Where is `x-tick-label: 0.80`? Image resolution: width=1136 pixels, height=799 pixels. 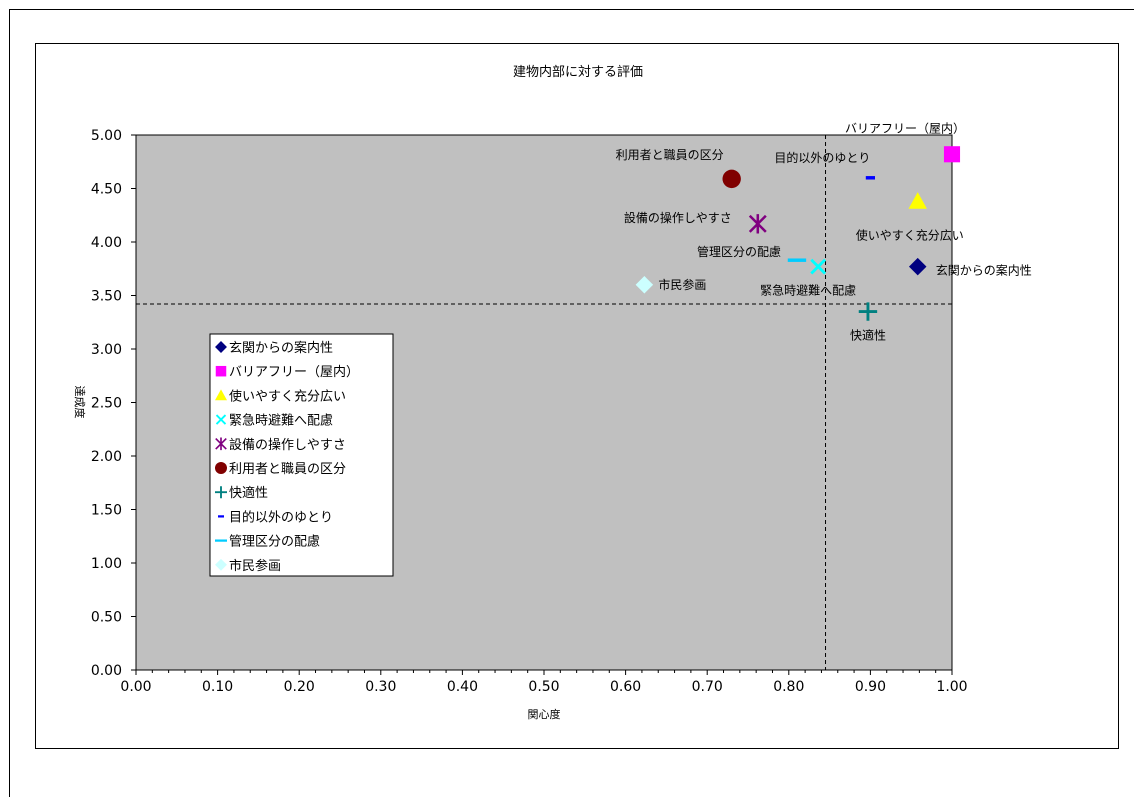
x-tick-label: 0.80 is located at coordinates (788, 687).